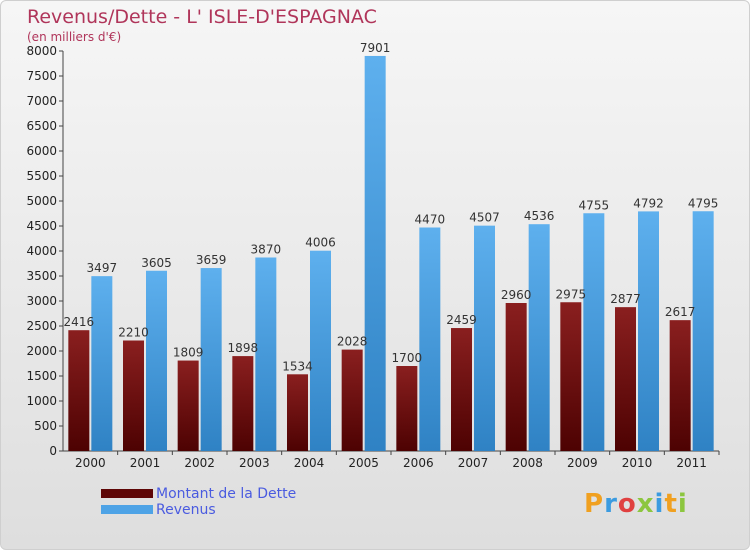 The width and height of the screenshot is (750, 550). What do you see at coordinates (484, 218) in the screenshot?
I see `revenue-value-label: 4507` at bounding box center [484, 218].